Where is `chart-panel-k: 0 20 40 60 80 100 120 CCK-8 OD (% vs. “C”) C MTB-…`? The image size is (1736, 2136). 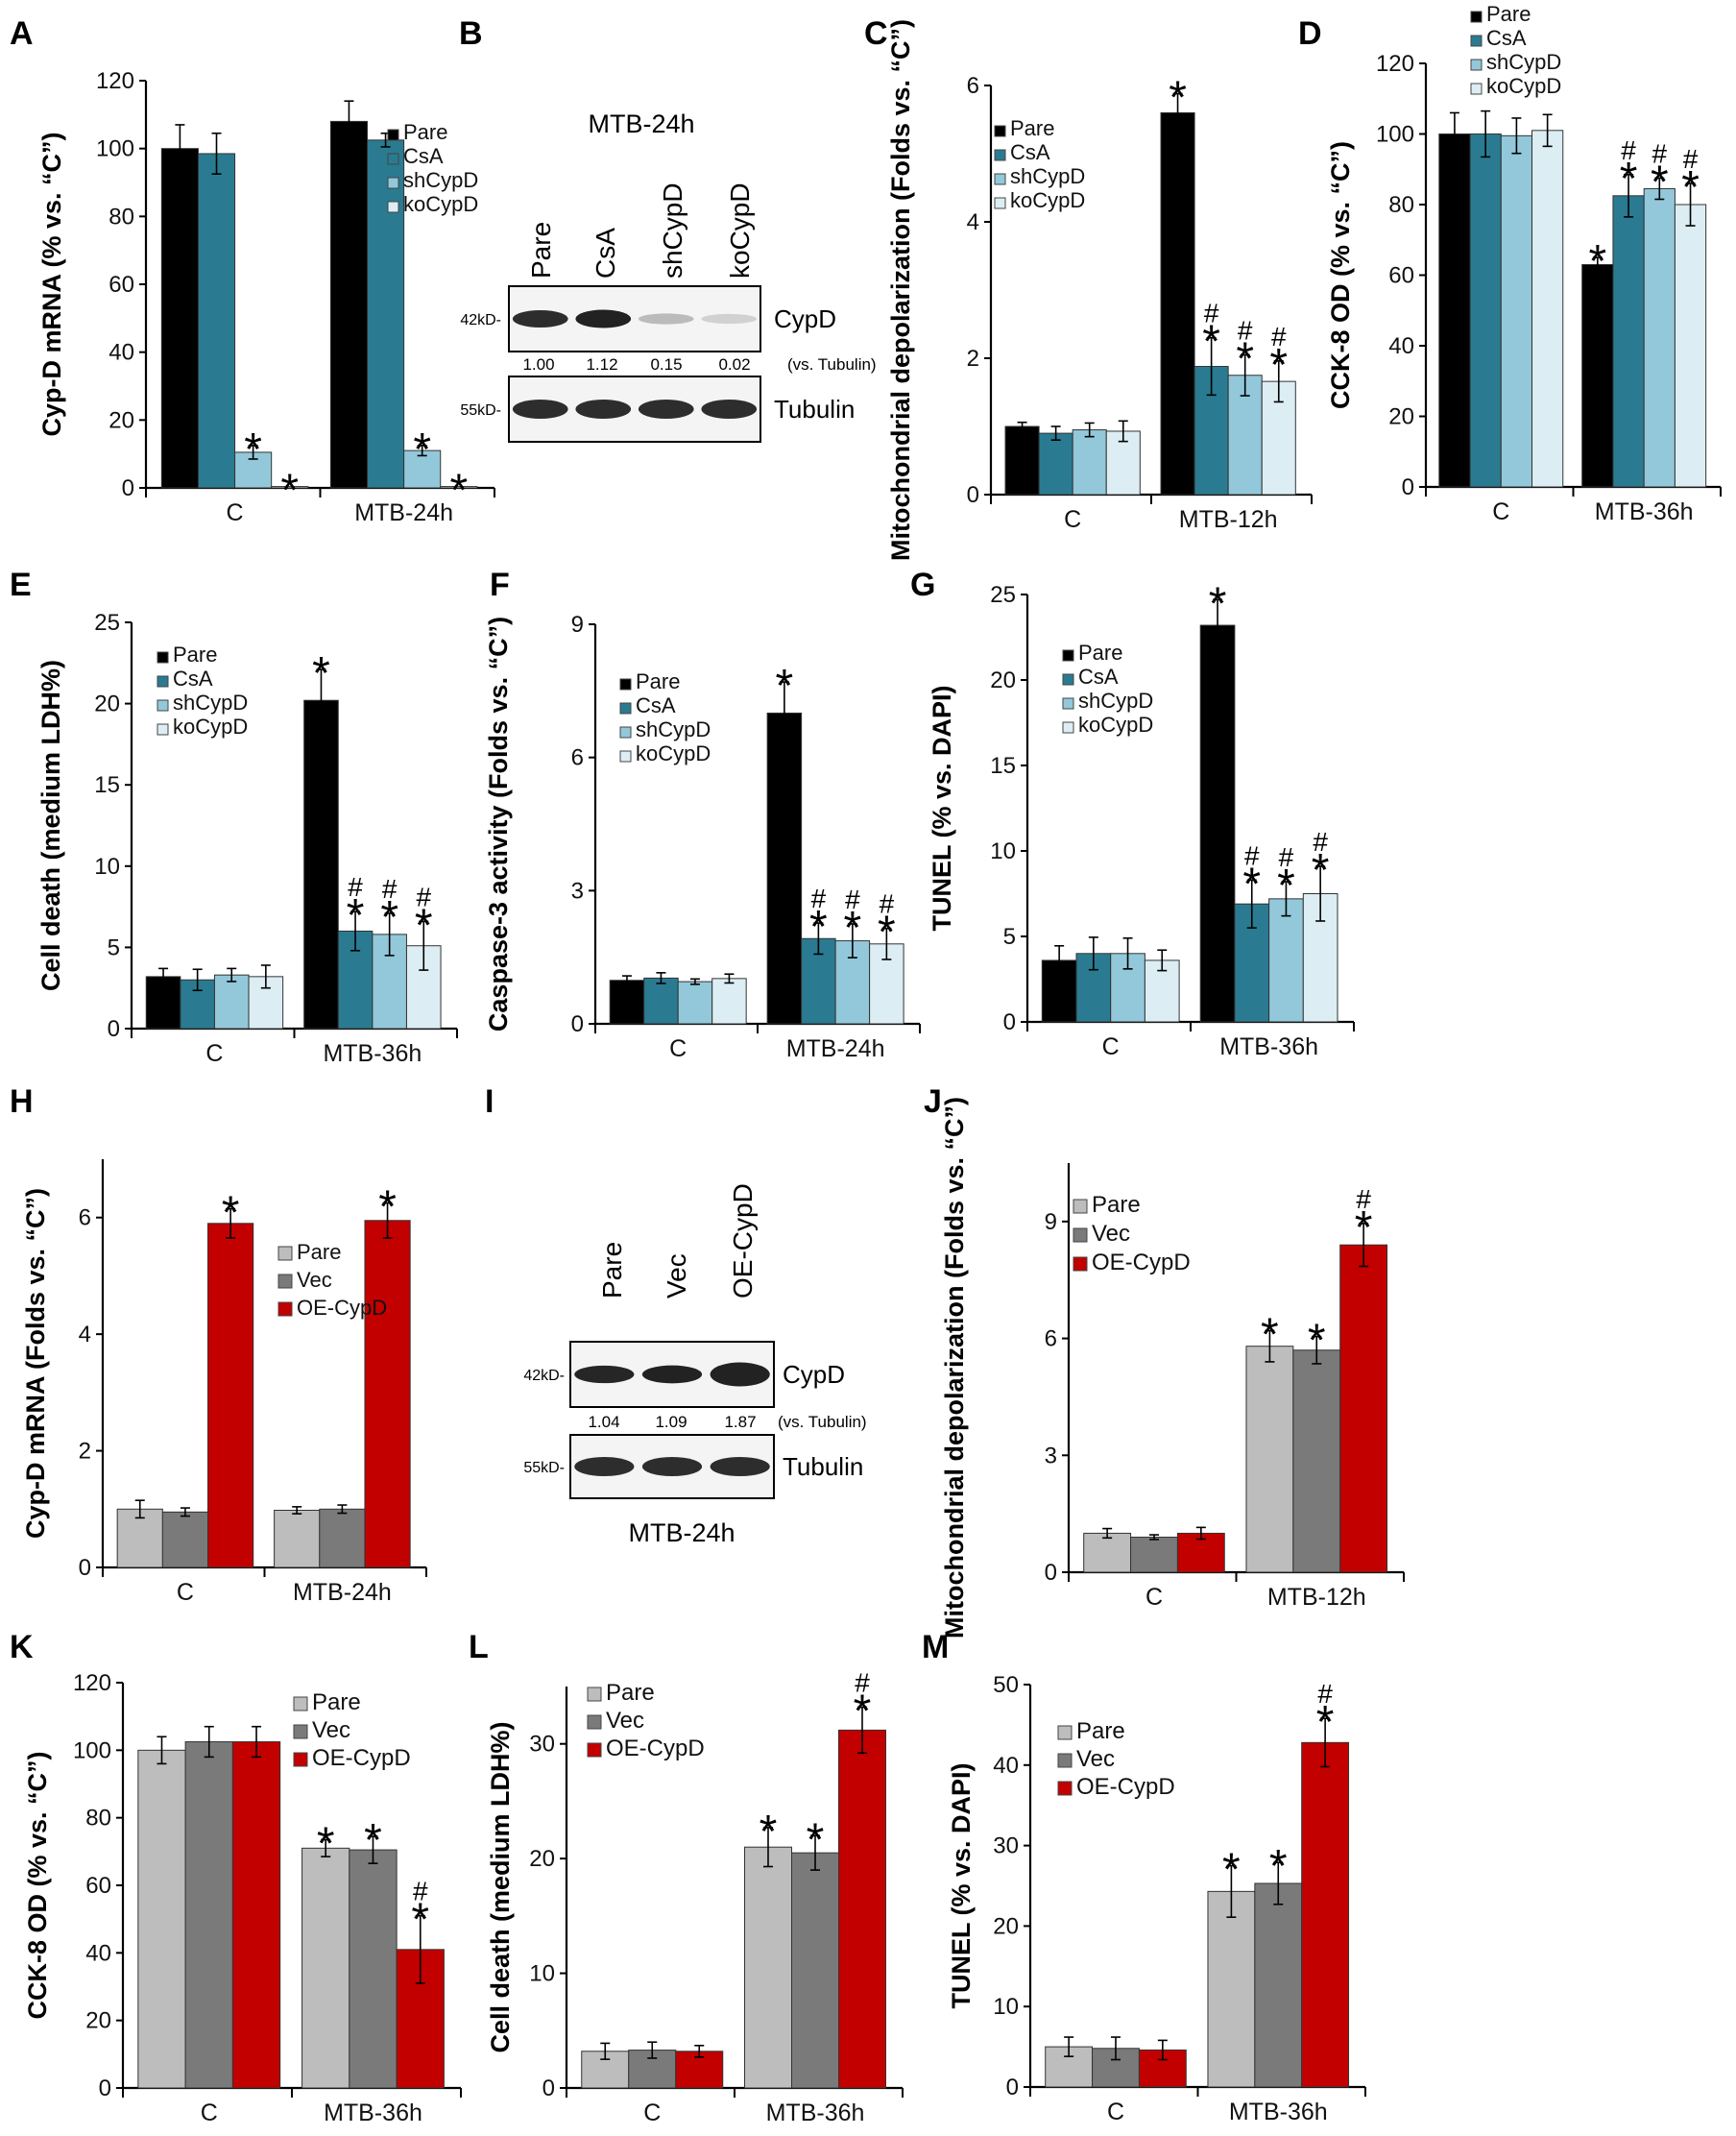 chart-panel-k: 0 20 40 60 80 100 120 CCK-8 OD (% vs. “C”) C MTB-… is located at coordinates (242, 1898).